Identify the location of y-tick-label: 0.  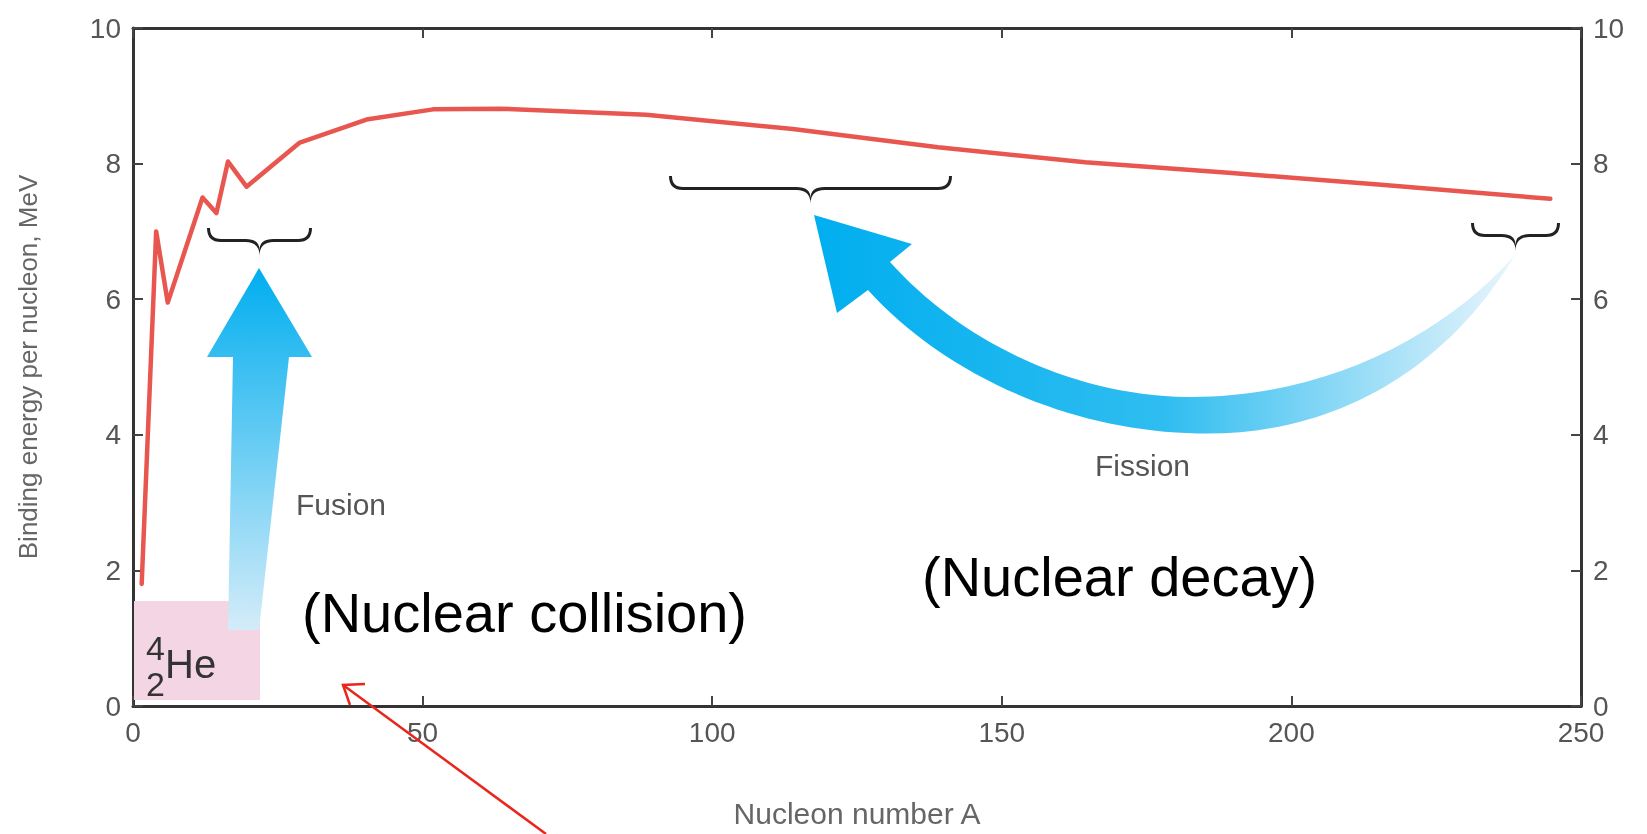
(113, 706).